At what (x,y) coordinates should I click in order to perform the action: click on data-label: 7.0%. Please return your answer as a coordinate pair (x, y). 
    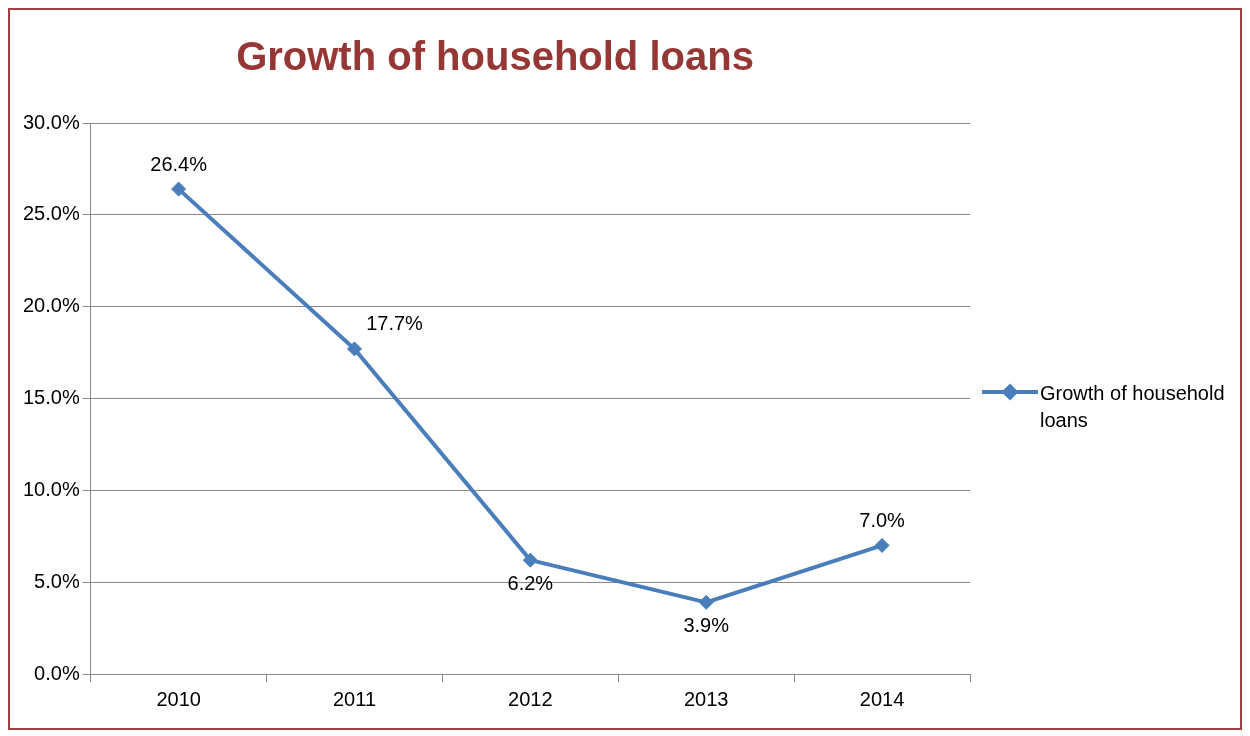
    Looking at the image, I should click on (882, 519).